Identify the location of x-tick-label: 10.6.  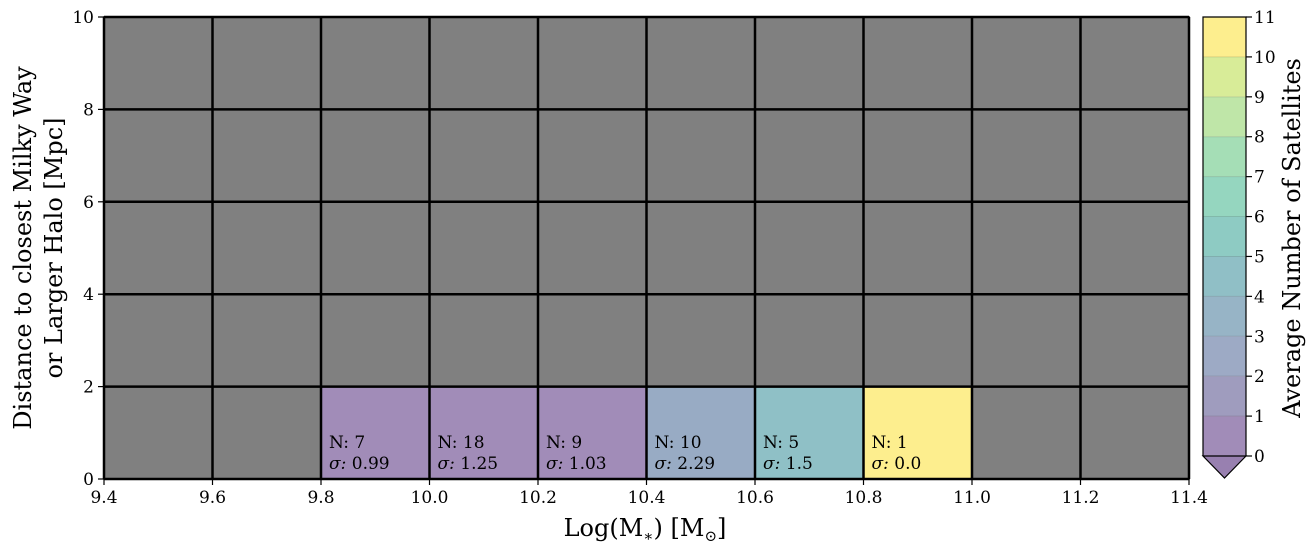
(755, 498).